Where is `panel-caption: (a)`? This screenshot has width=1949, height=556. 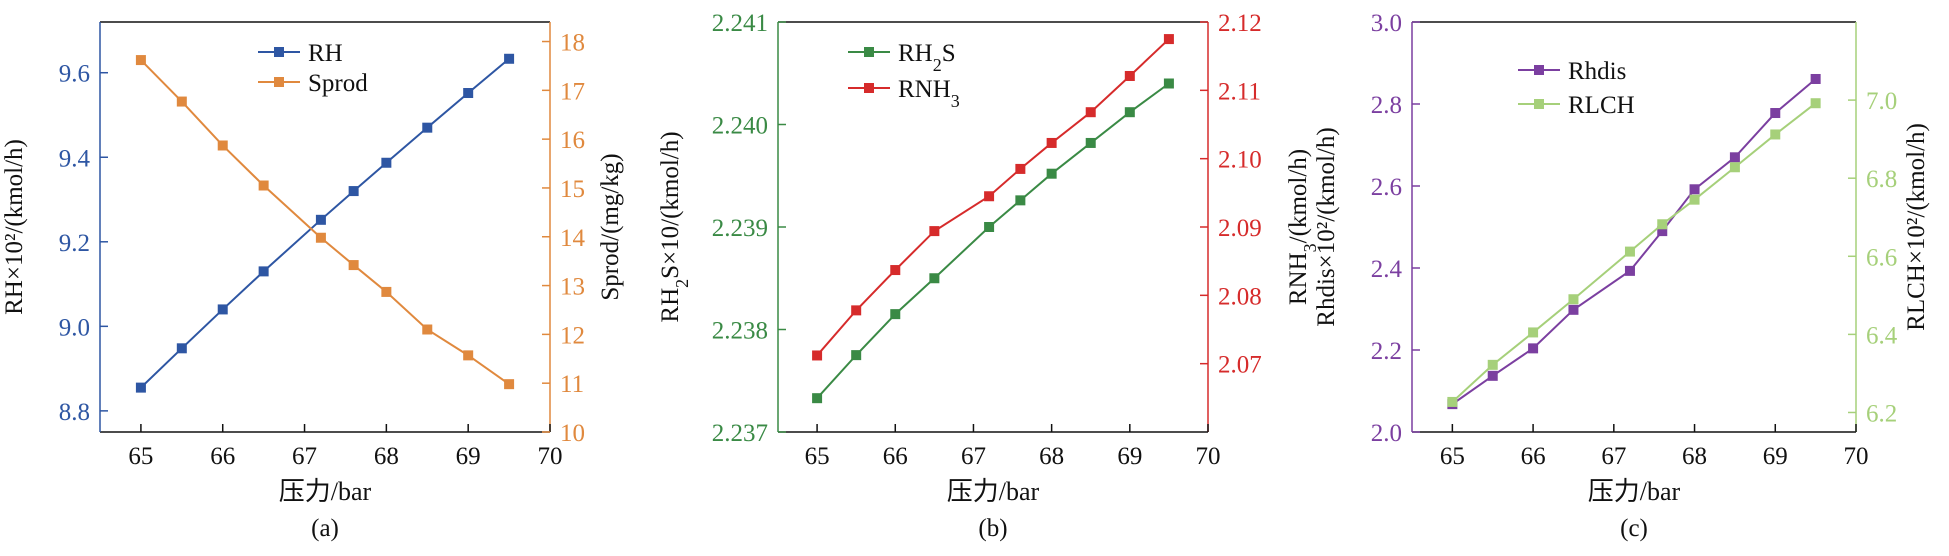
panel-caption: (a) is located at coordinates (325, 528).